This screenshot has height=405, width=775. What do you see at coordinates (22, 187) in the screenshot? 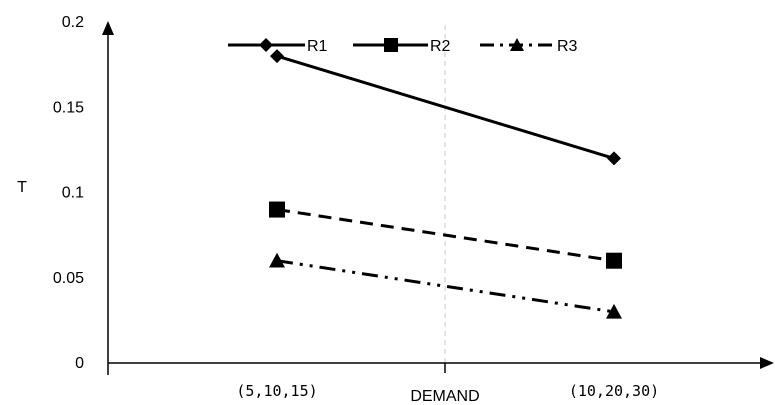
I see `y-axis-label: T` at bounding box center [22, 187].